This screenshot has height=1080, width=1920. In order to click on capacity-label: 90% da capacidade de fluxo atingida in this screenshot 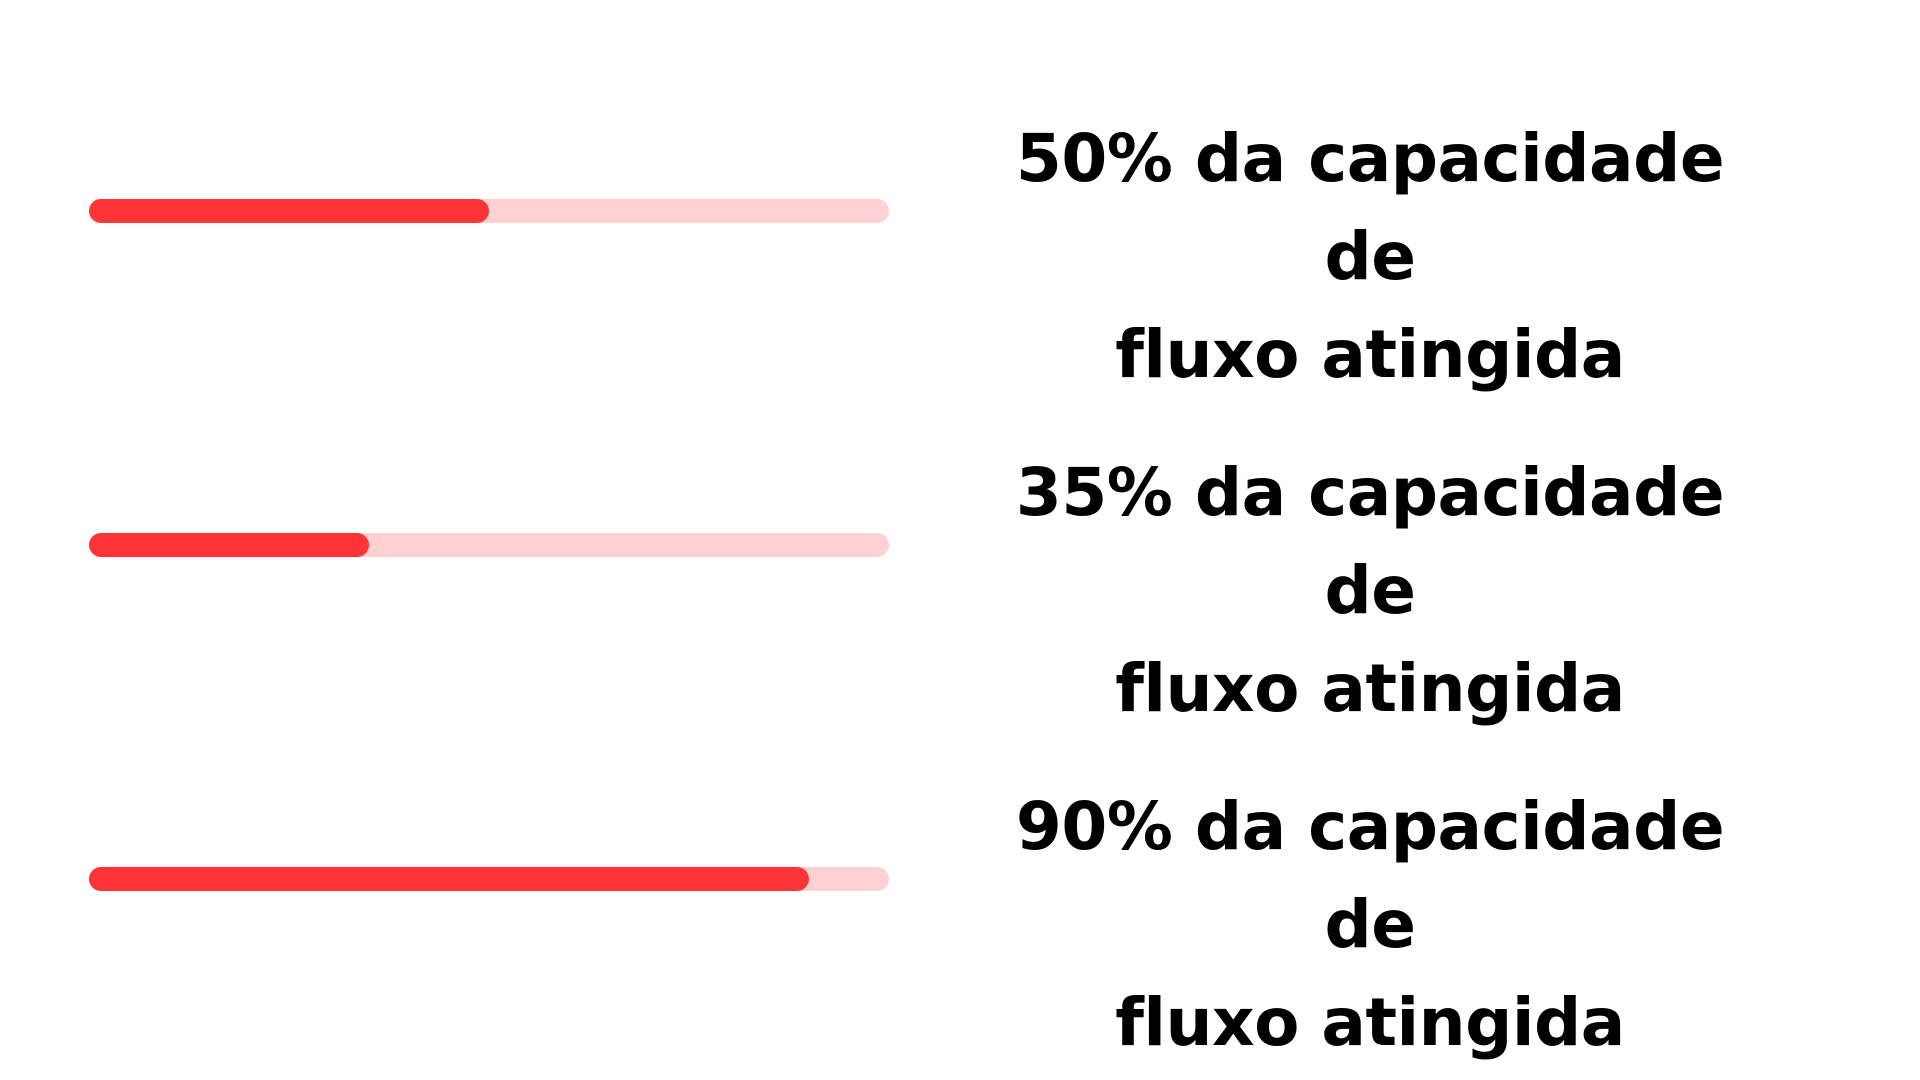, I will do `click(1370, 925)`.